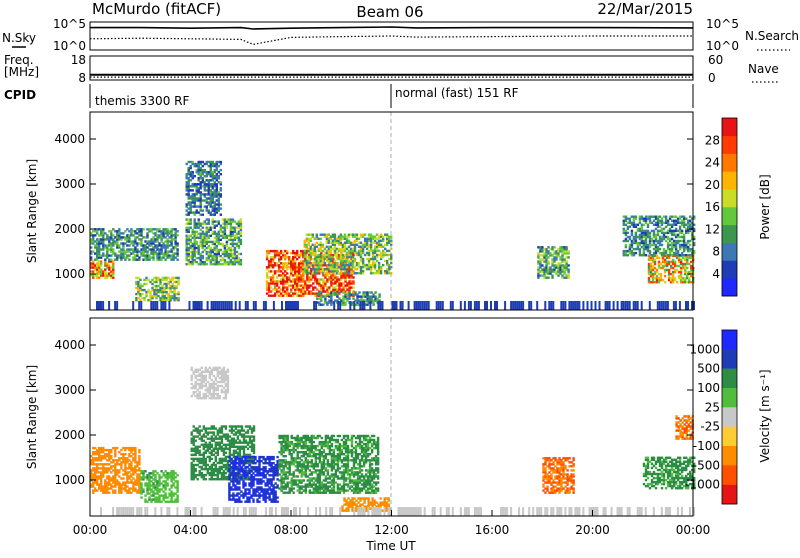  What do you see at coordinates (712, 78) in the screenshot?
I see `freq-right-tick-bottom: 0` at bounding box center [712, 78].